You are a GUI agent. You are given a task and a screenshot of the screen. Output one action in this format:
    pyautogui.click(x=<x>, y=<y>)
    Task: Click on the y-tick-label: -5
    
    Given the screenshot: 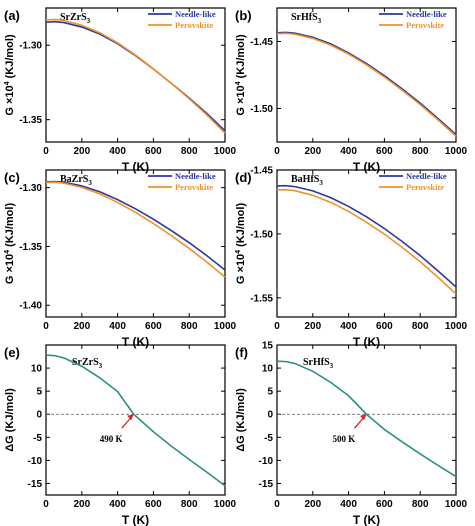 What is the action you would take?
    pyautogui.click(x=37, y=438)
    